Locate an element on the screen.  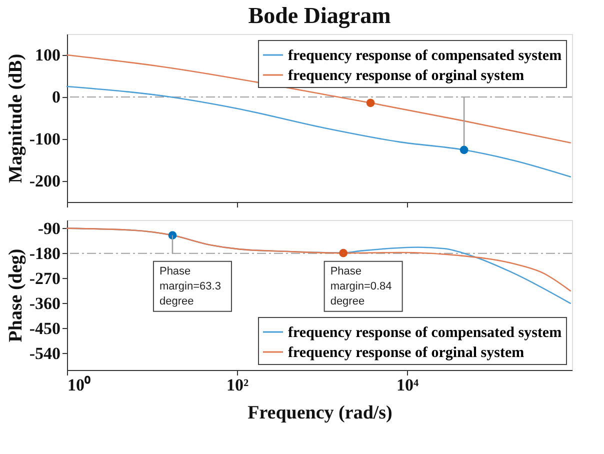
y-tick-label: -180 is located at coordinates (44, 253).